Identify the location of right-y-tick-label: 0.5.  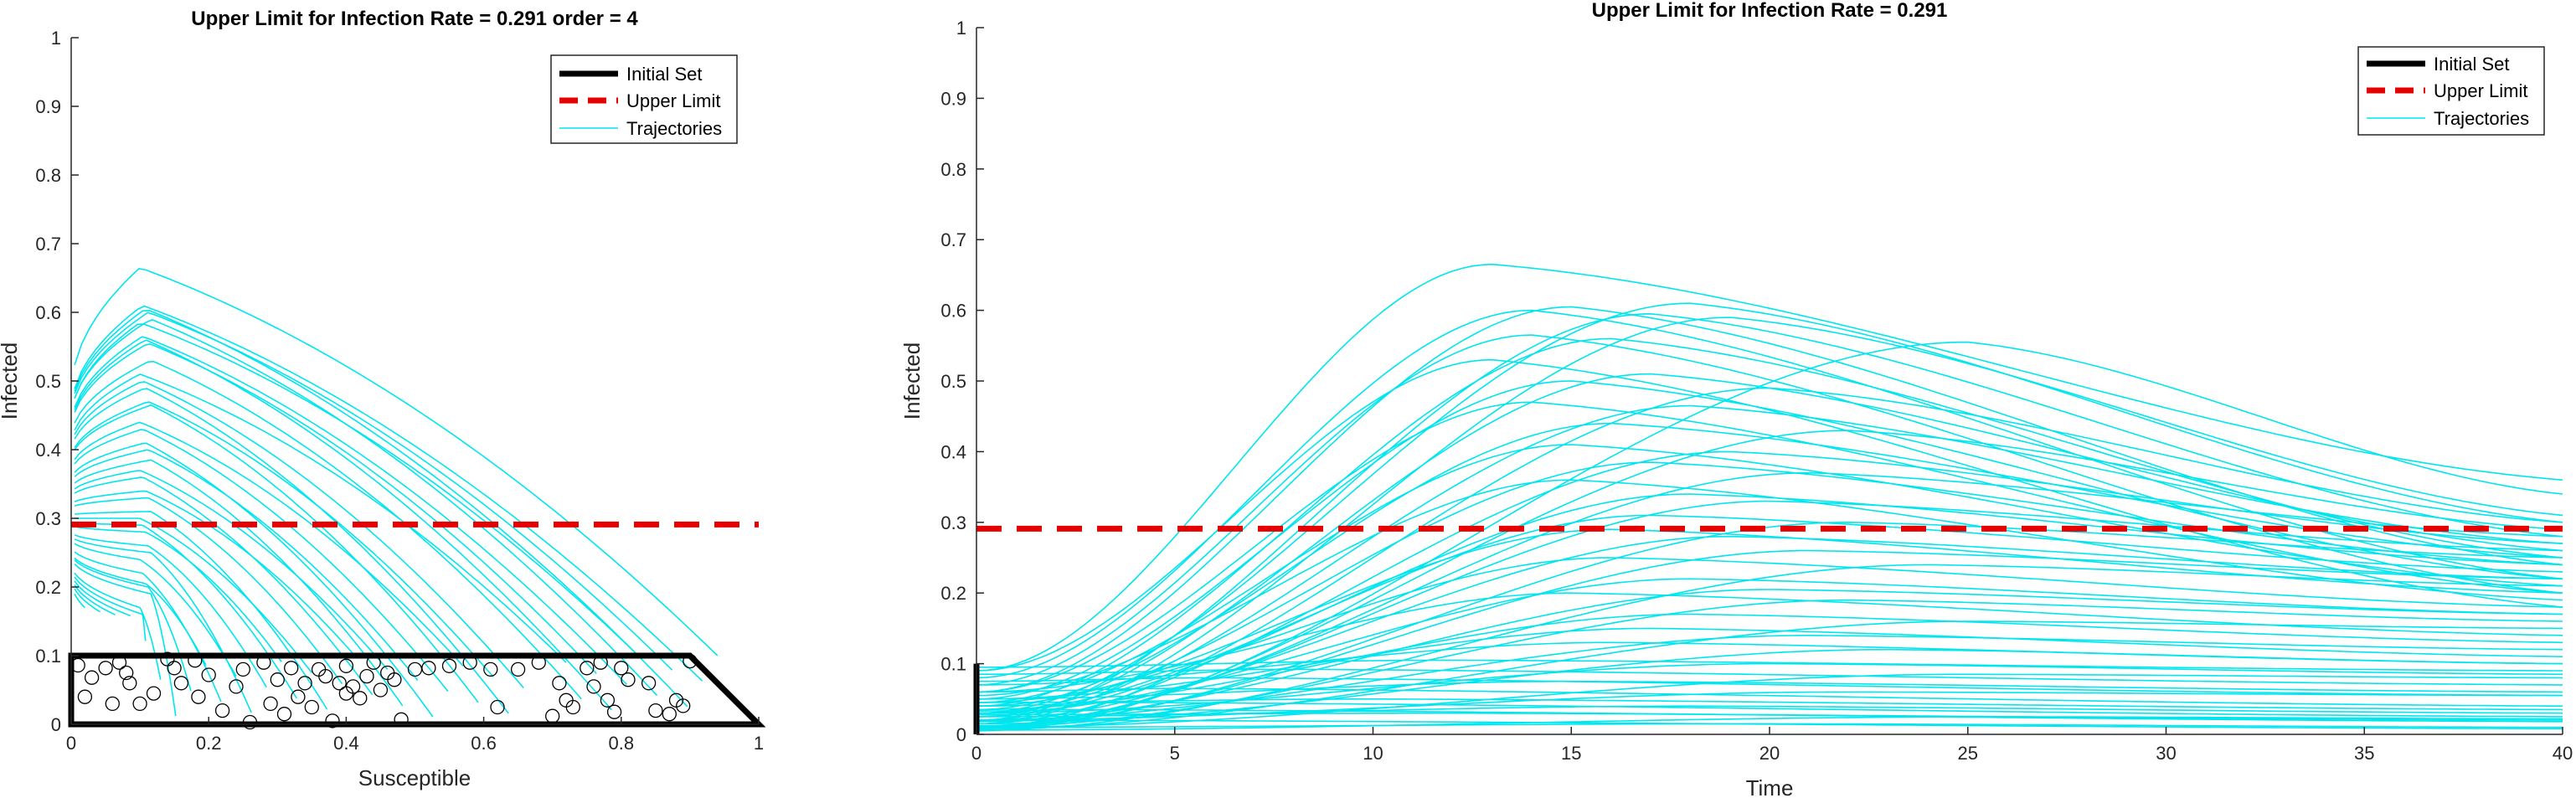
(953, 381).